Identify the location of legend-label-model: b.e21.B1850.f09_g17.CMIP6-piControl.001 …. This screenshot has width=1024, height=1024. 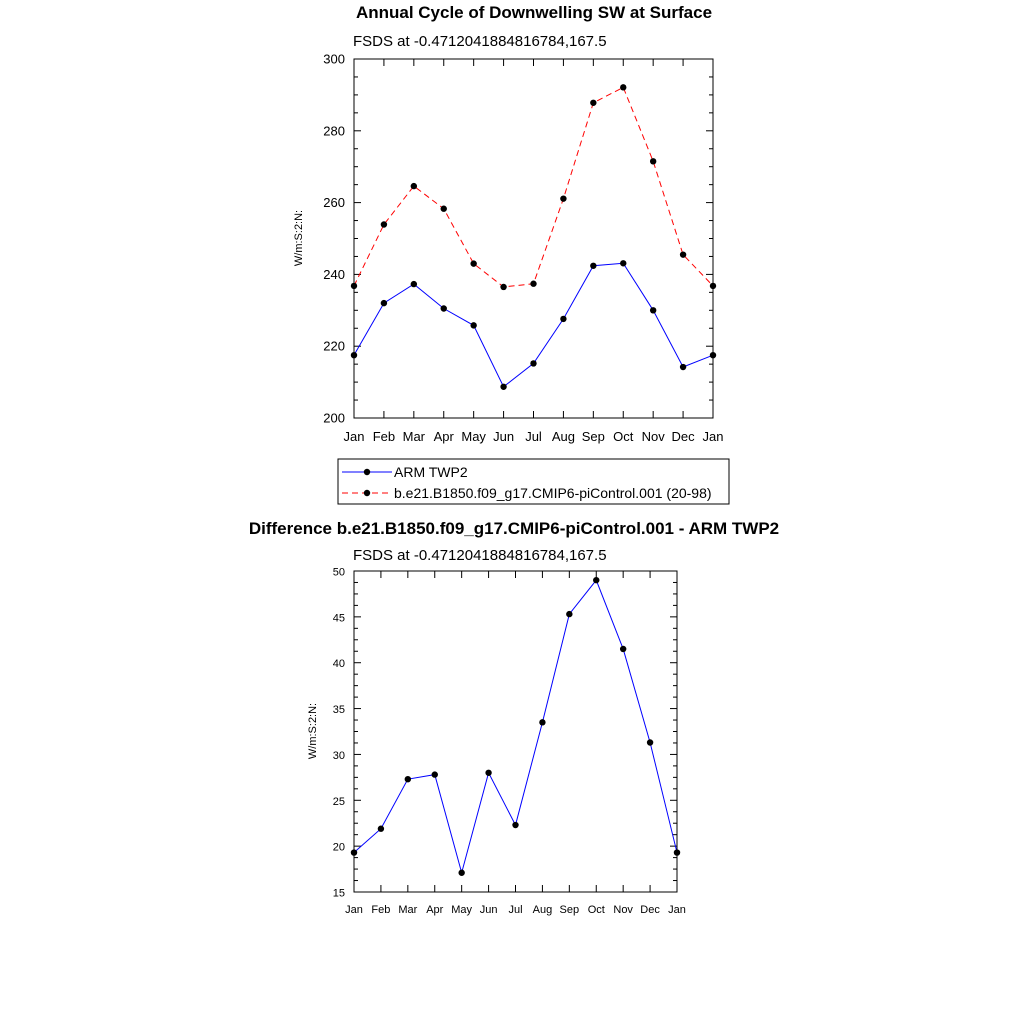
(553, 493).